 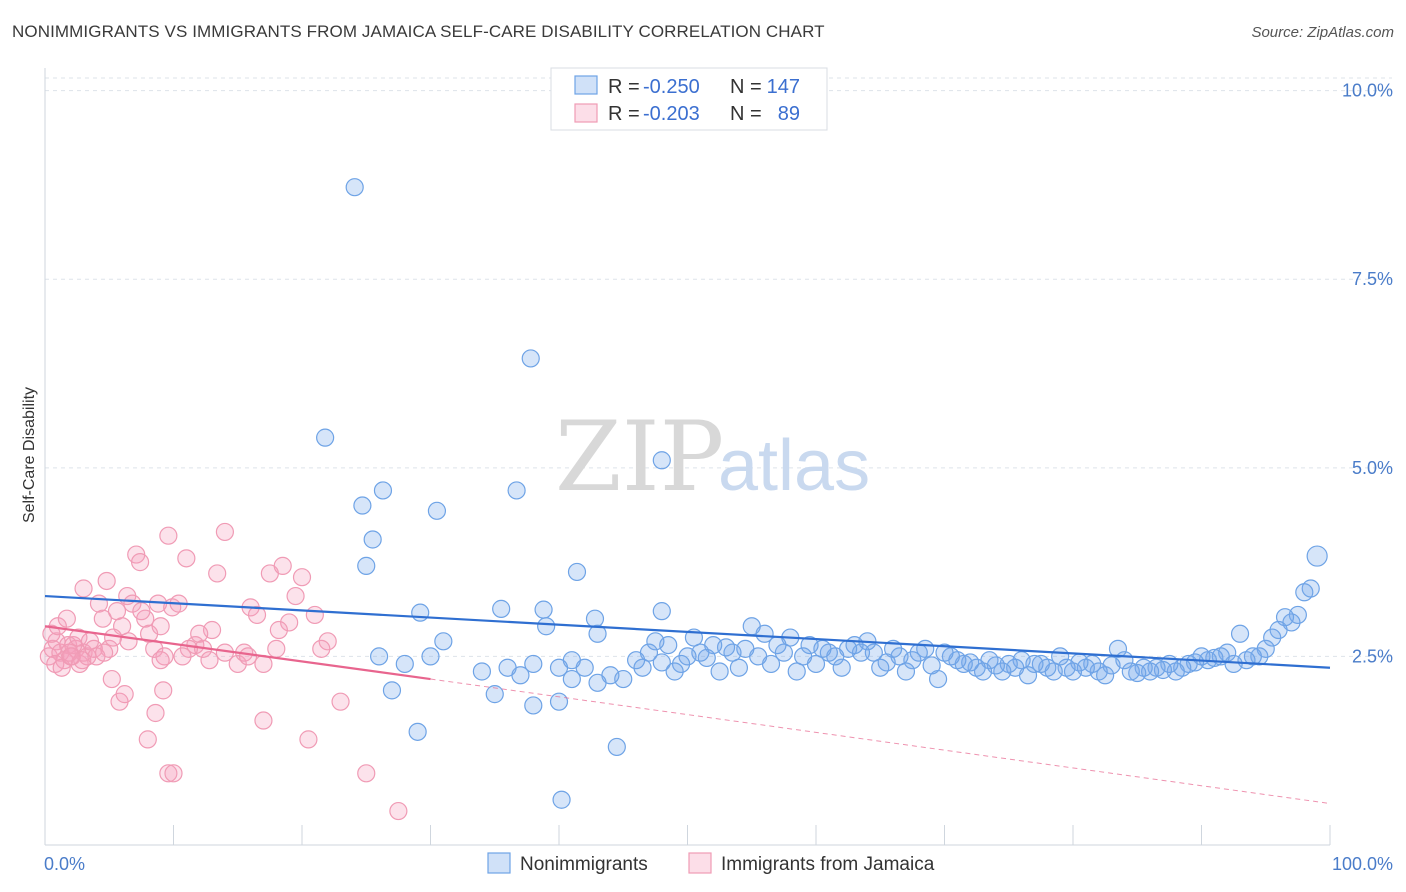 I want to click on x-tick-label-1: 100.0%, so click(x=1362, y=864).